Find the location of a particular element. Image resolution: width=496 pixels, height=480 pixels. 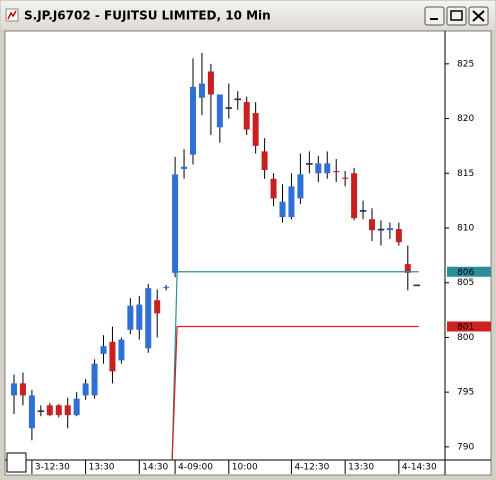

close-button is located at coordinates (478, 16).